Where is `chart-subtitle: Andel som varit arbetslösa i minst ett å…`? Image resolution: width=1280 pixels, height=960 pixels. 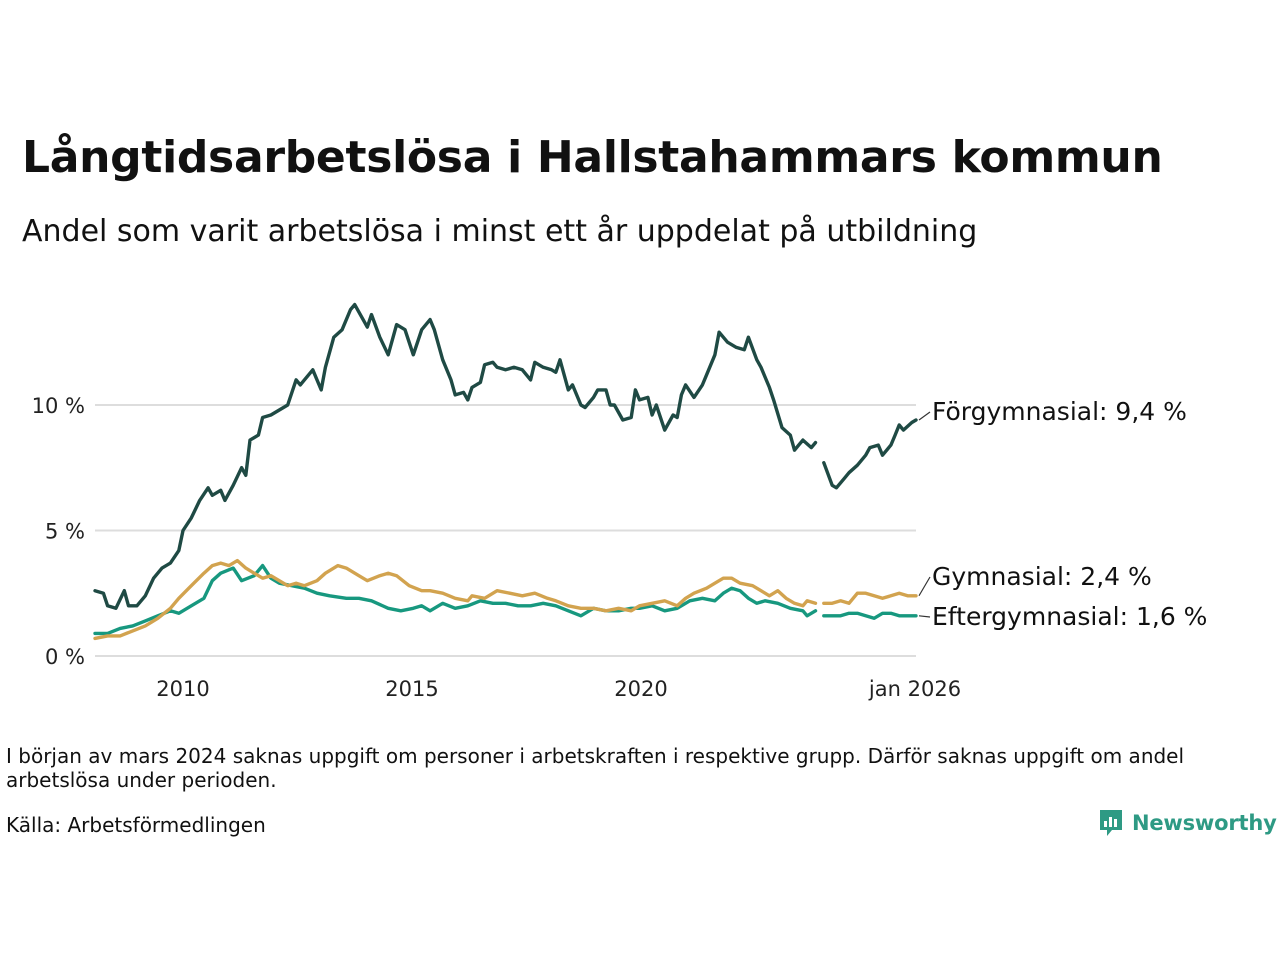
chart-subtitle: Andel som varit arbetslösa i minst ett å… is located at coordinates (500, 231).